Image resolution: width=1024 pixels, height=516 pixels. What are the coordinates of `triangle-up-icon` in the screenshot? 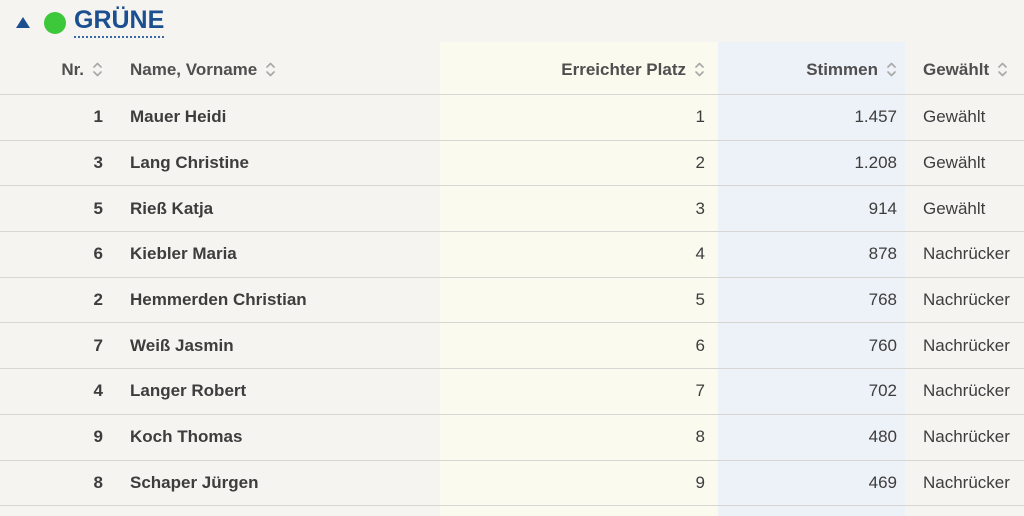 It's located at (23, 22).